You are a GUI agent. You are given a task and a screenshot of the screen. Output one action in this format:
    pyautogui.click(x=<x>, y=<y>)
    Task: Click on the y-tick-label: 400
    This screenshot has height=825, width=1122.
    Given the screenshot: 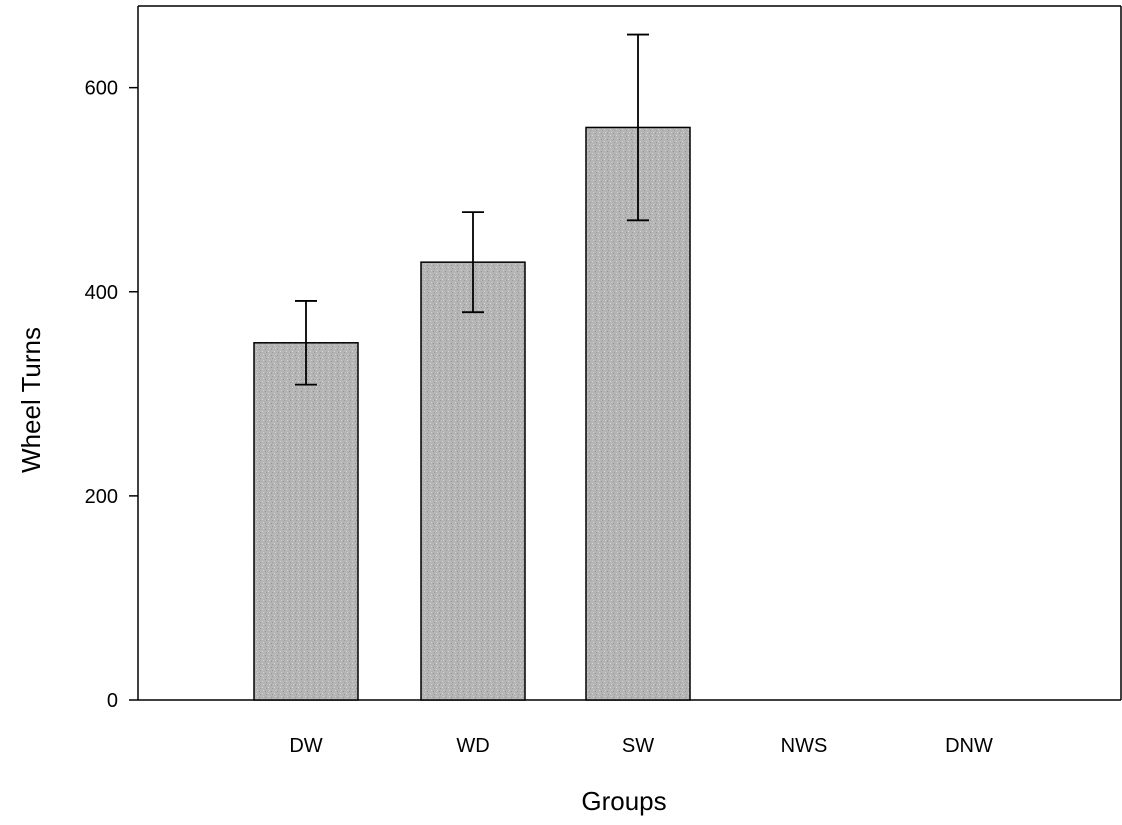 What is the action you would take?
    pyautogui.click(x=101, y=293)
    